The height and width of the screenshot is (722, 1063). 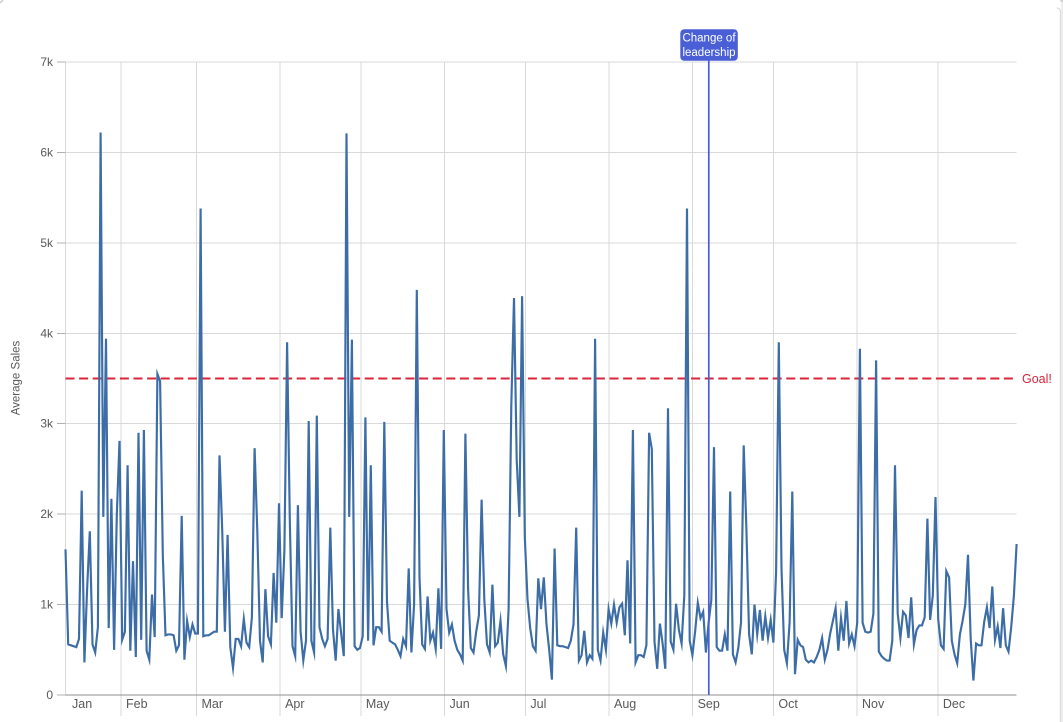 I want to click on svg-text: Change of, so click(x=709, y=39).